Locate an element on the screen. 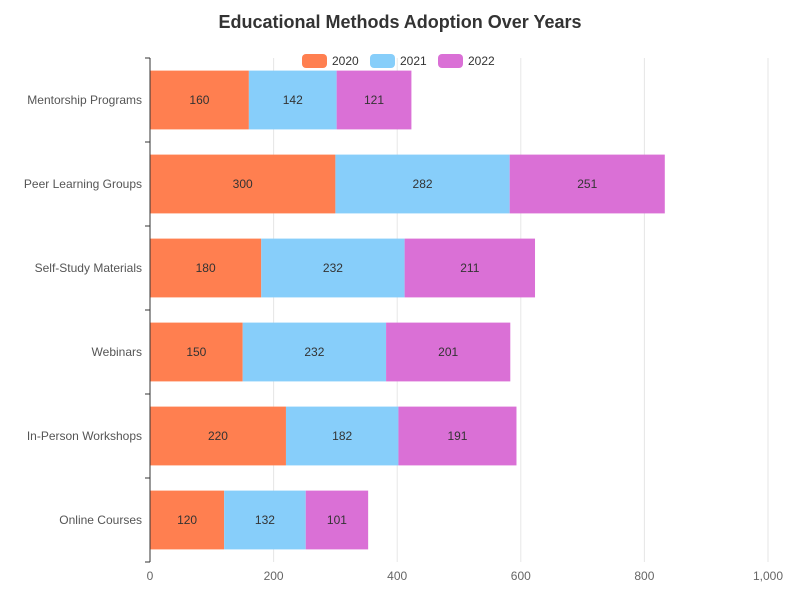  x-tick-label: 400 is located at coordinates (397, 576).